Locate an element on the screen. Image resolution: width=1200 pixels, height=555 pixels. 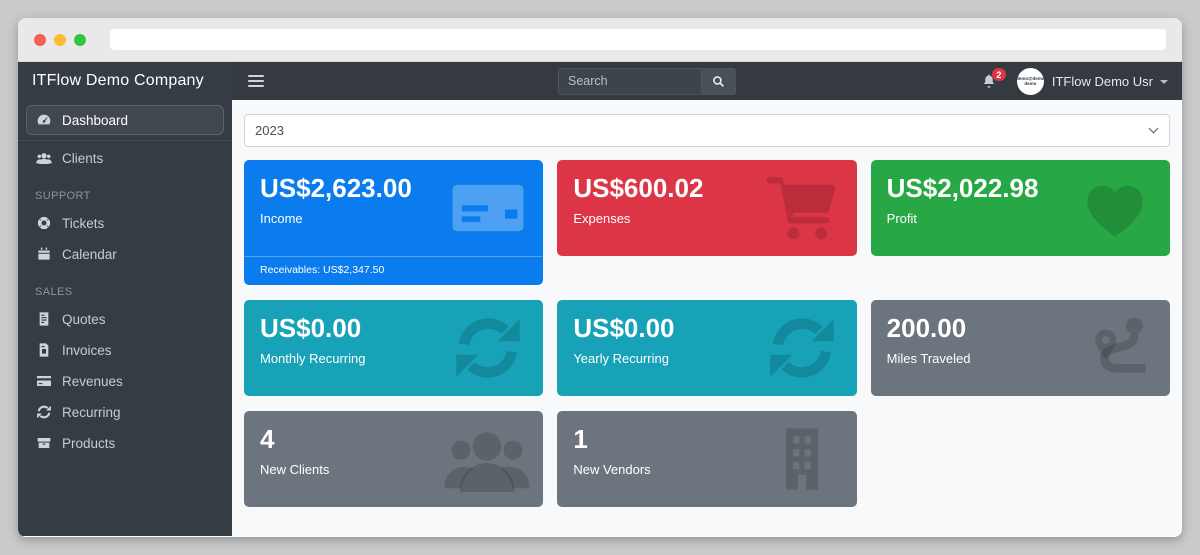
sidebar-item-recurring: Recurring is located at coordinates (125, 412).